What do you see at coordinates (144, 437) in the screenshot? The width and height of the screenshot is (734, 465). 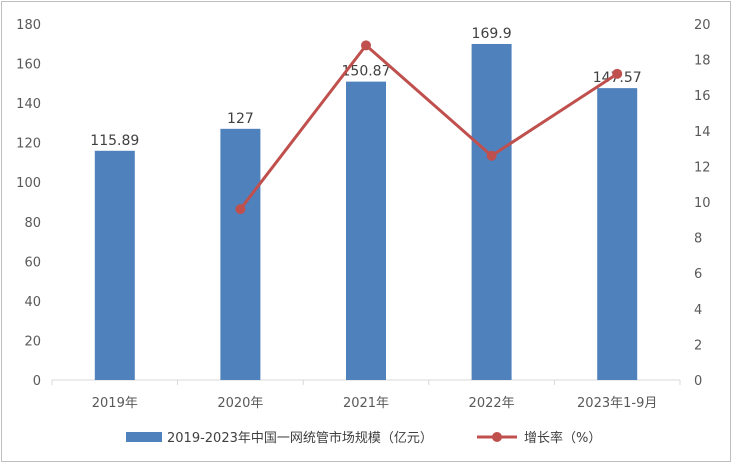 I see `legend-bar-swatch` at bounding box center [144, 437].